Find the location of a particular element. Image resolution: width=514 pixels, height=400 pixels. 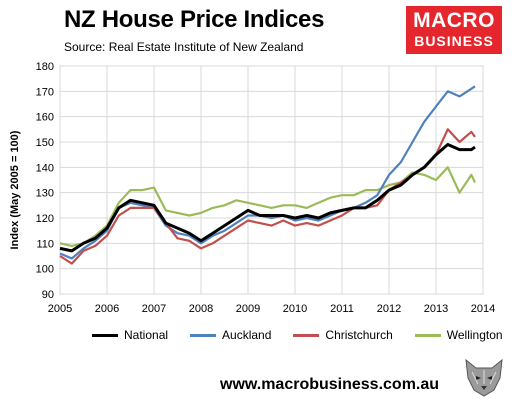

y-tick-label: 110 is located at coordinates (45, 244).